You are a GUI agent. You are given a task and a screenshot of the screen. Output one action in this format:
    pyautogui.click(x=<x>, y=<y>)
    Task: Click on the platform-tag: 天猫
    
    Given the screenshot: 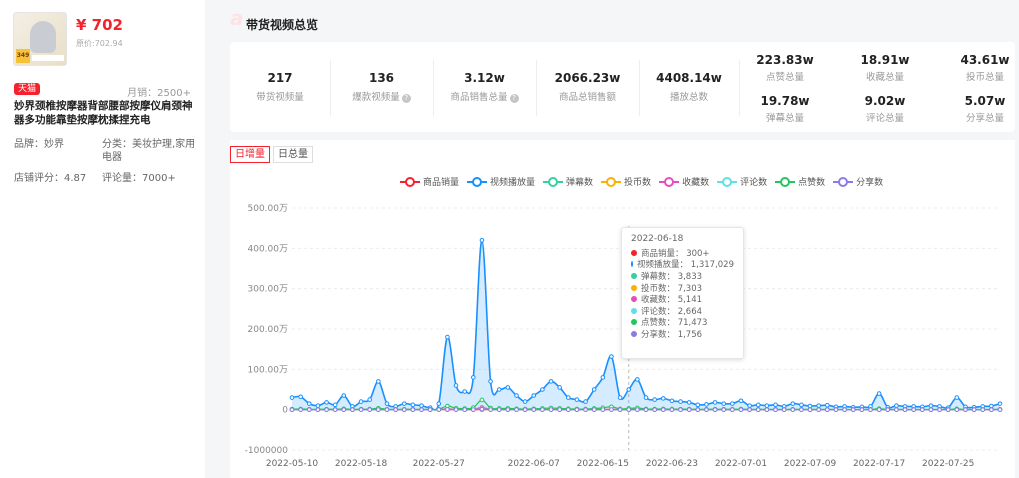 What is the action you would take?
    pyautogui.click(x=27, y=89)
    